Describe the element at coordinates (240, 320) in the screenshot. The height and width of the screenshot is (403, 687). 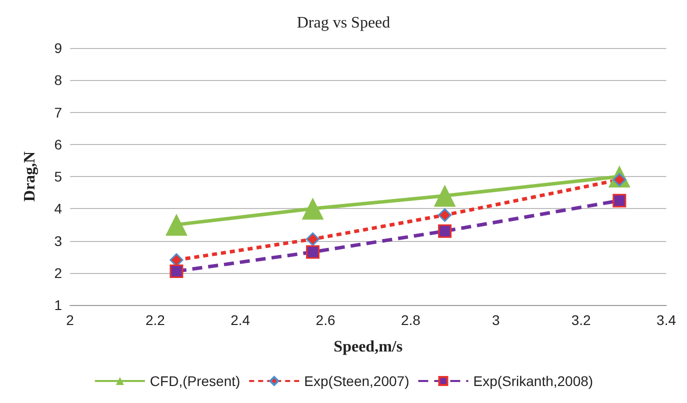
I see `x-tick-label: 2.4` at that location.